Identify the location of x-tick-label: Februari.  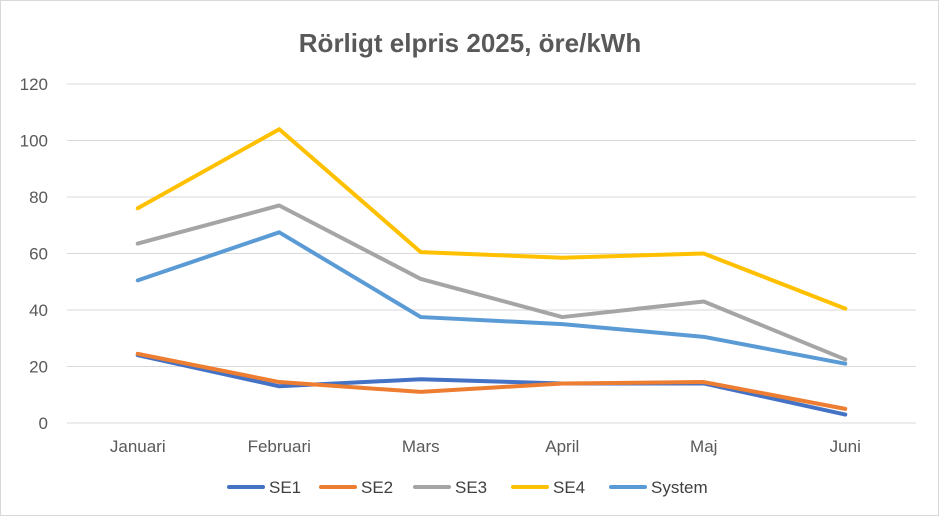
(279, 446).